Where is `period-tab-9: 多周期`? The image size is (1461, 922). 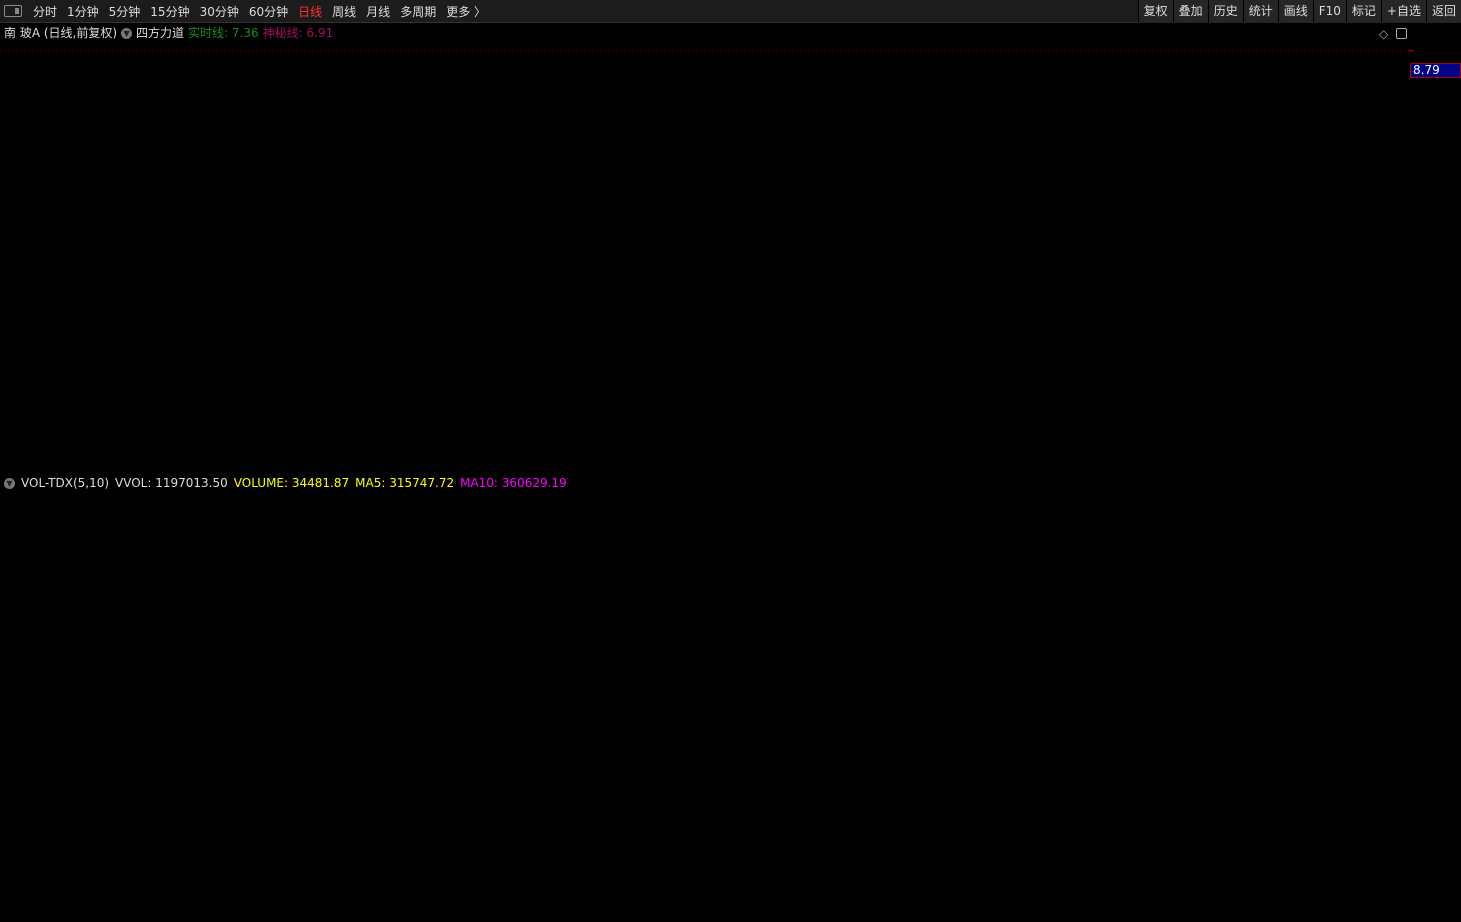
period-tab-9: 多周期 is located at coordinates (418, 11).